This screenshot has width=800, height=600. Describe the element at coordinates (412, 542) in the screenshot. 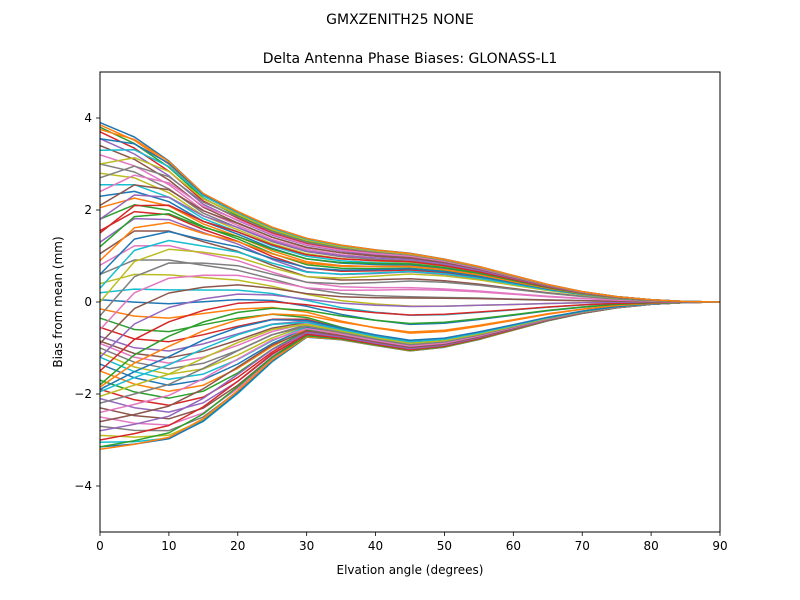

I see `x-axis: 0 10 20 30 40 50 60 70 80 90` at that location.